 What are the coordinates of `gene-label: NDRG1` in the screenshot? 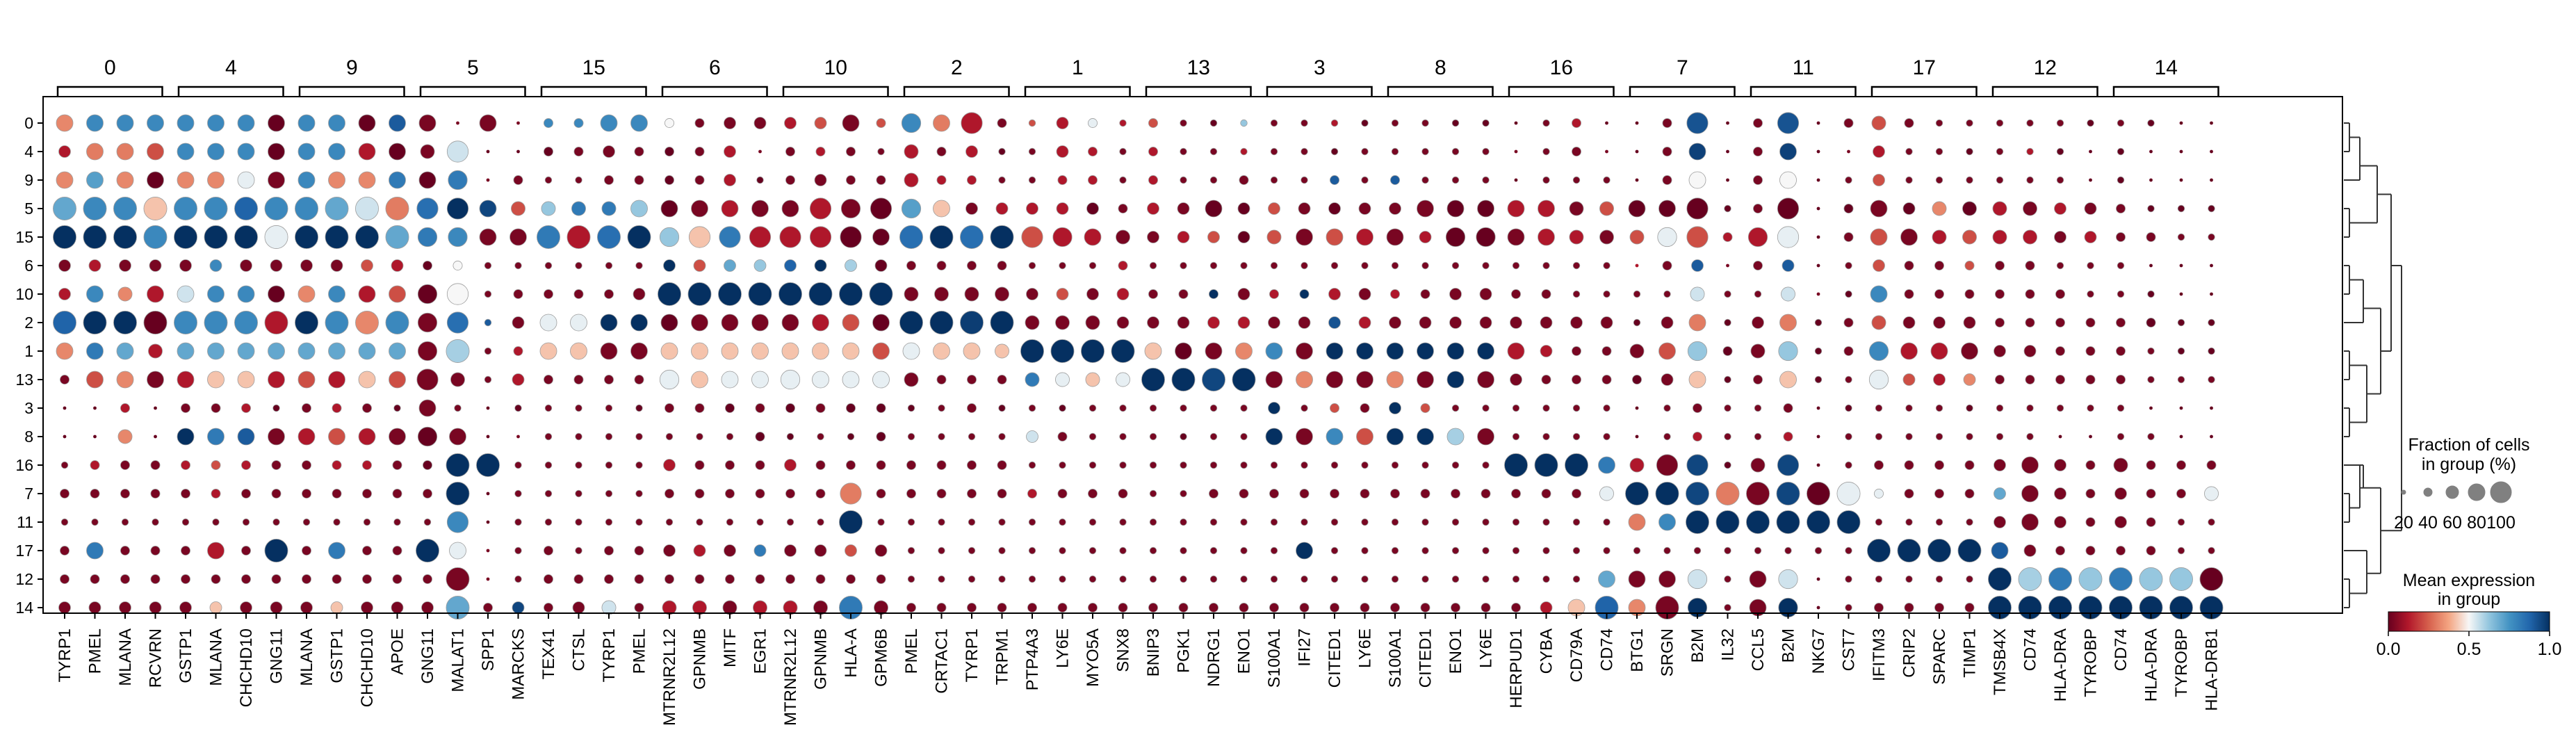 It's located at (1214, 657).